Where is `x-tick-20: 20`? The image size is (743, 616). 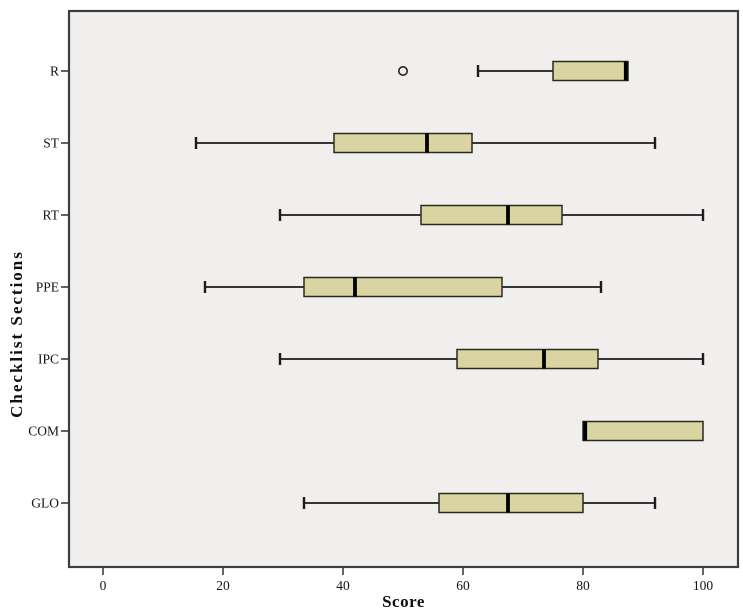 x-tick-20: 20 is located at coordinates (223, 580).